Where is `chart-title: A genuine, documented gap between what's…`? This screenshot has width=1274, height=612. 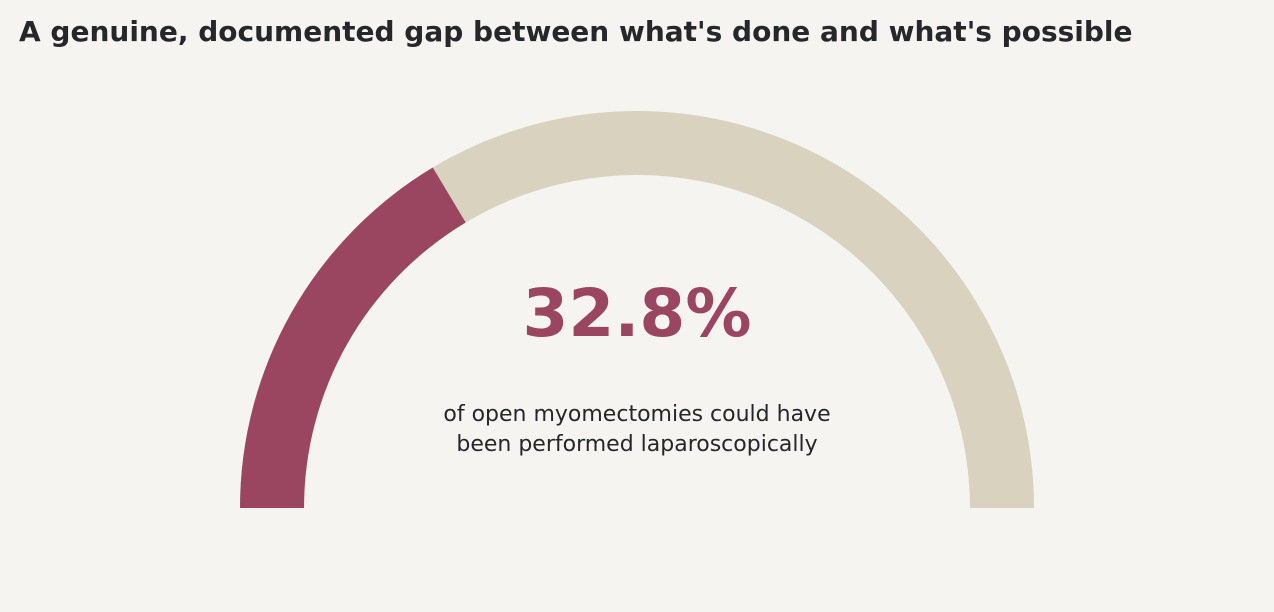
chart-title: A genuine, documented gap between what's… is located at coordinates (576, 31).